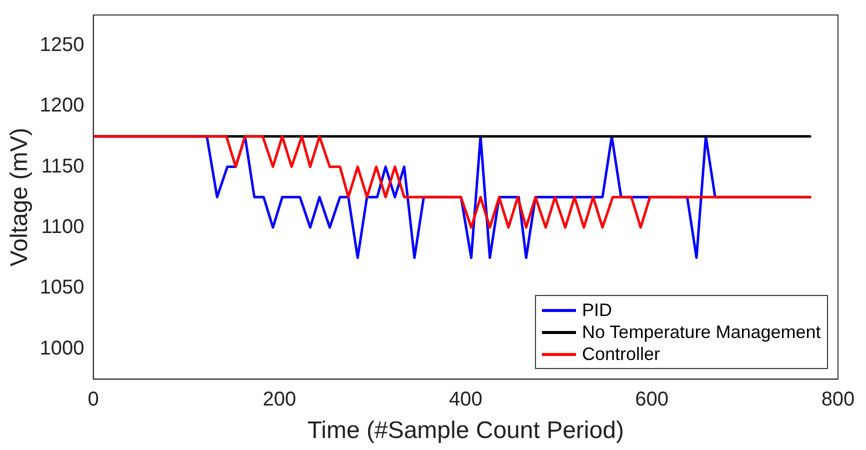 This screenshot has height=450, width=866. Describe the element at coordinates (62, 45) in the screenshot. I see `y-tick-label: 1250` at that location.